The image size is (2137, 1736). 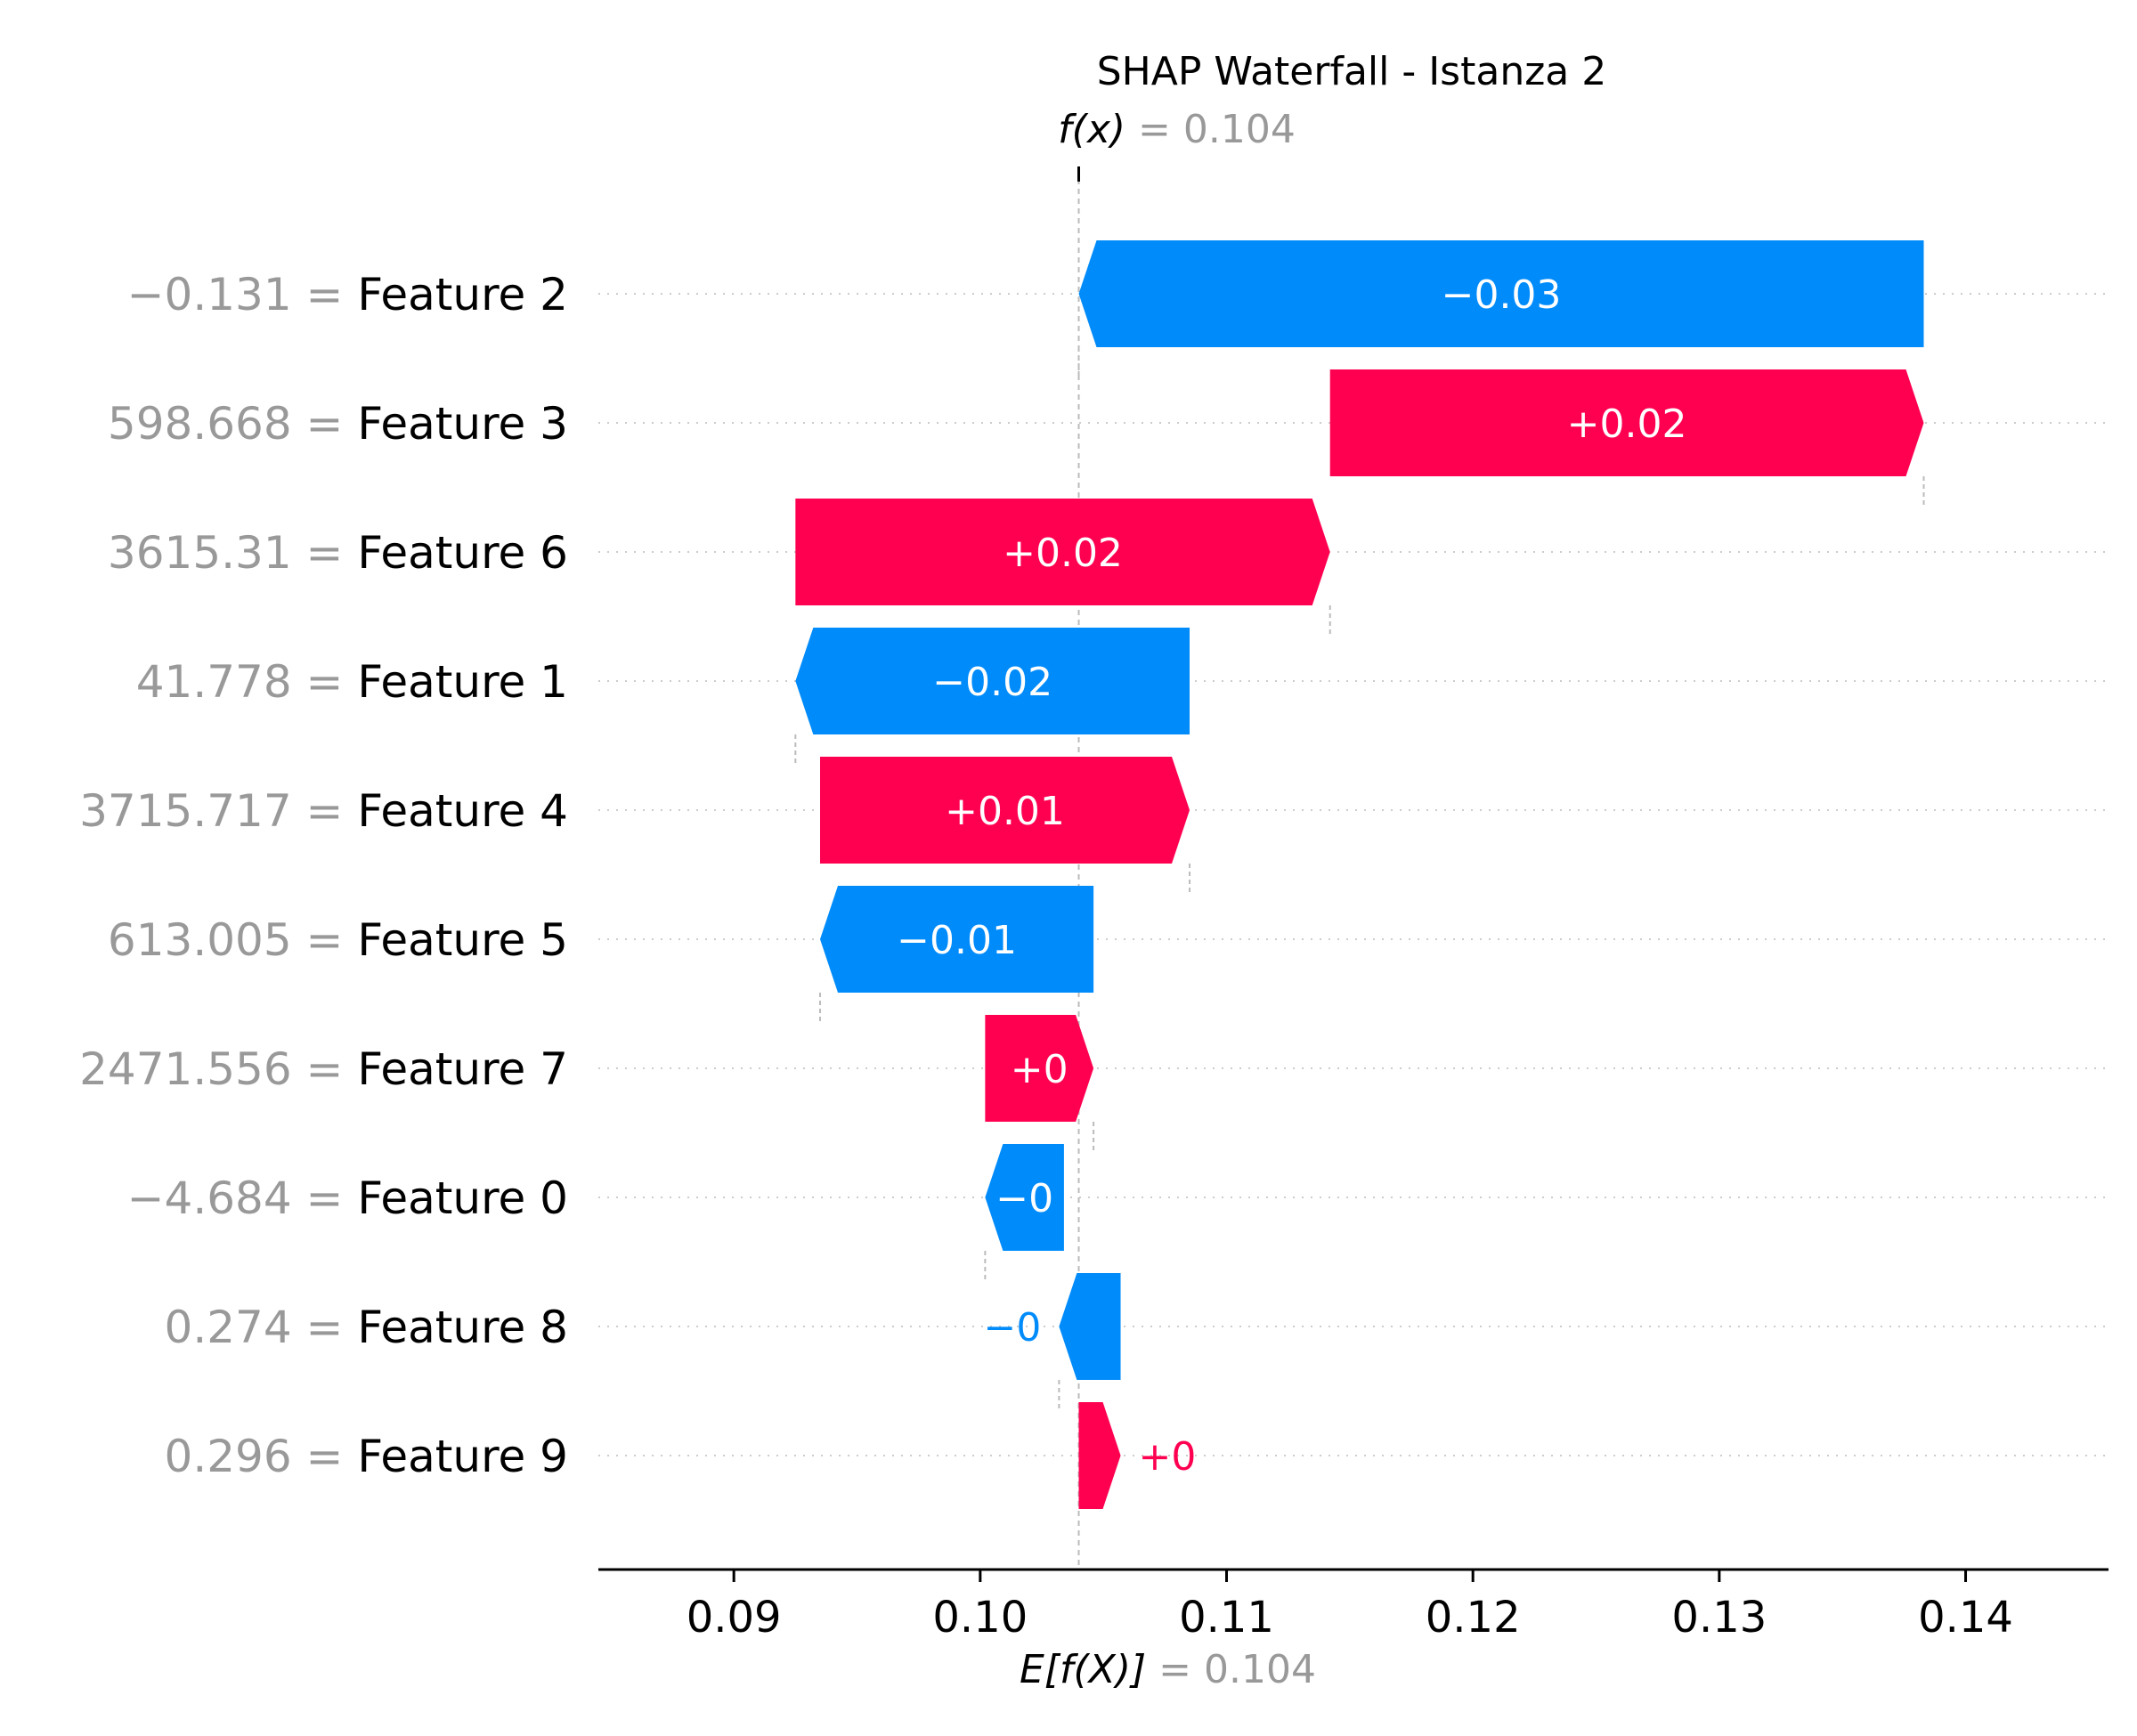 I want to click on feature-label: 613.005 = Feature 5, so click(x=338, y=940).